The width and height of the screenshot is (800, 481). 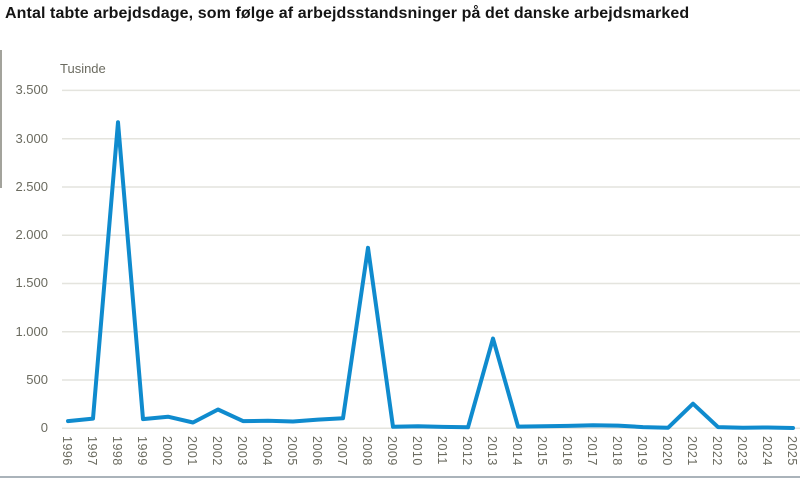 I want to click on y-tick-label: 3.000, so click(x=31, y=138).